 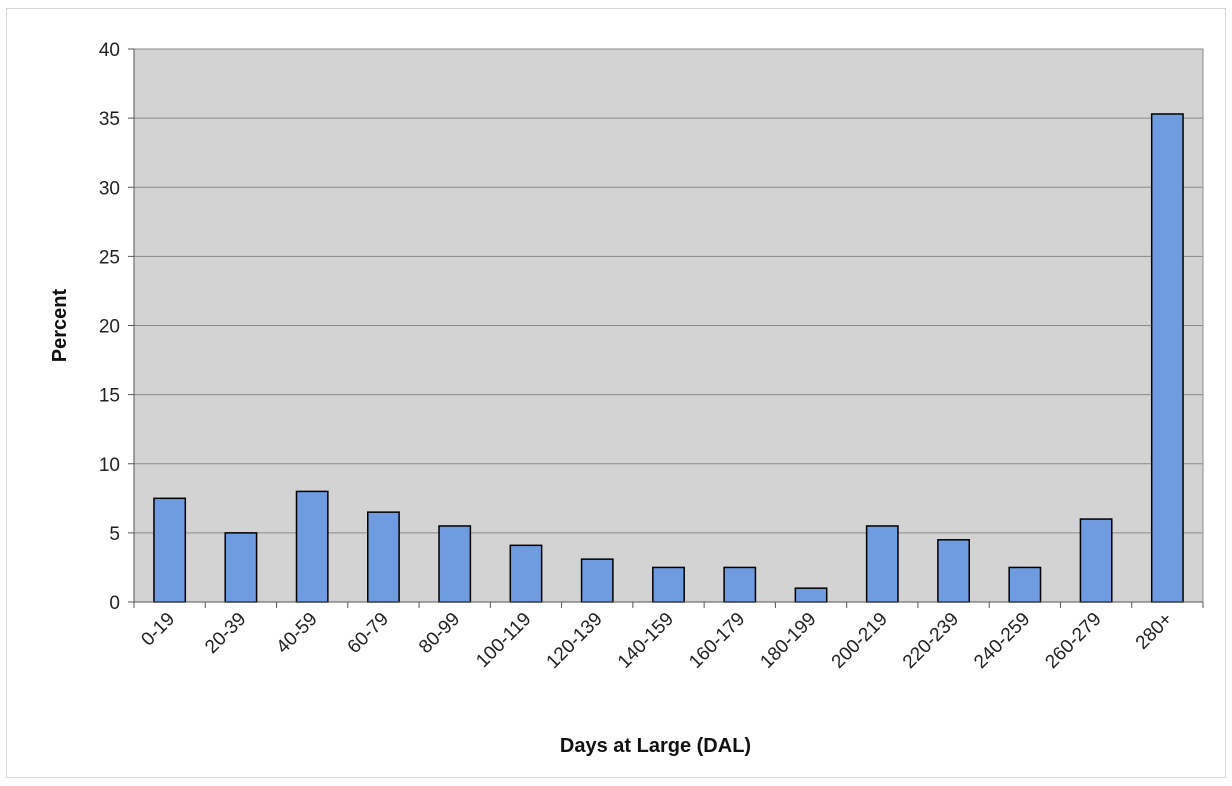 I want to click on y-tick-label: 25, so click(x=109, y=257).